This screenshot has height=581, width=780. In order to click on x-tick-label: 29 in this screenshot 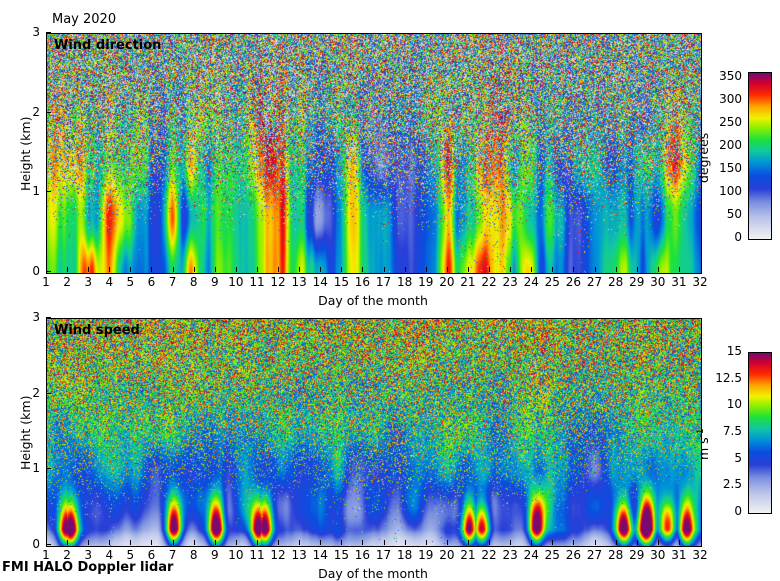, I will do `click(637, 555)`.